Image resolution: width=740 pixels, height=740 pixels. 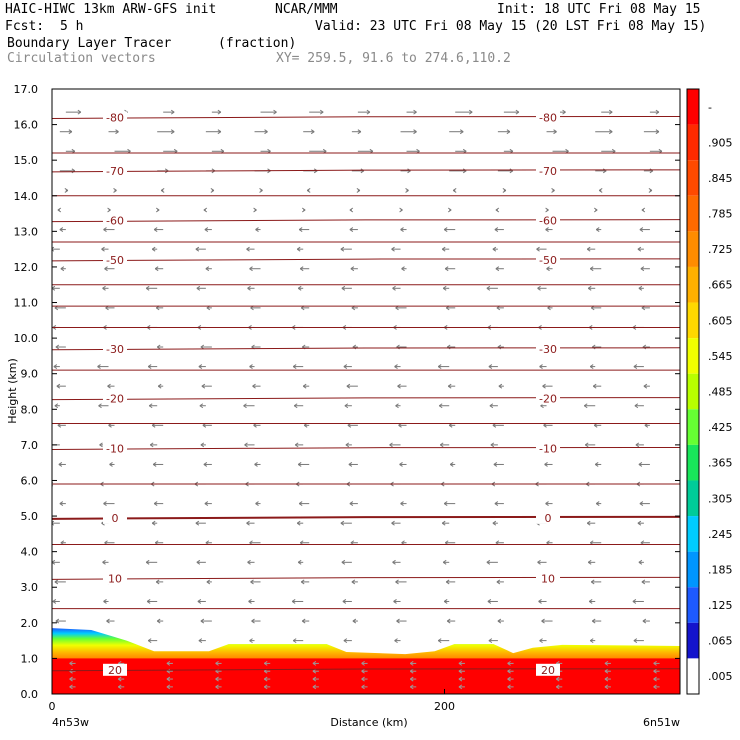 What do you see at coordinates (257, 43) in the screenshot?
I see `field-units: (fraction)` at bounding box center [257, 43].